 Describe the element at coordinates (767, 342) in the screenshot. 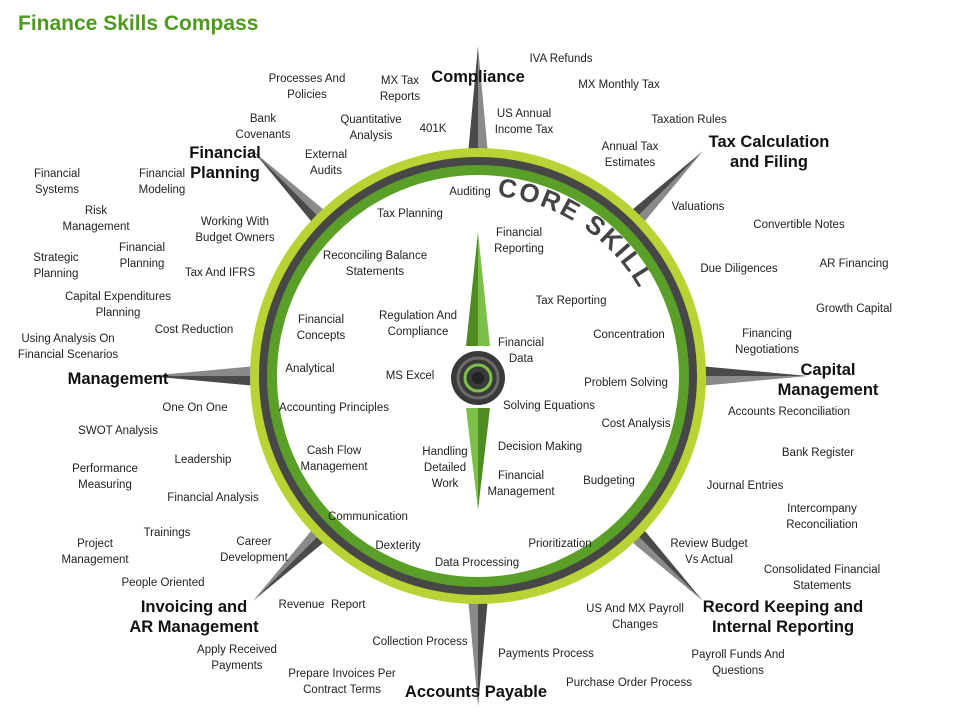

I see `outer-skill-25: Financing Negotiations` at that location.